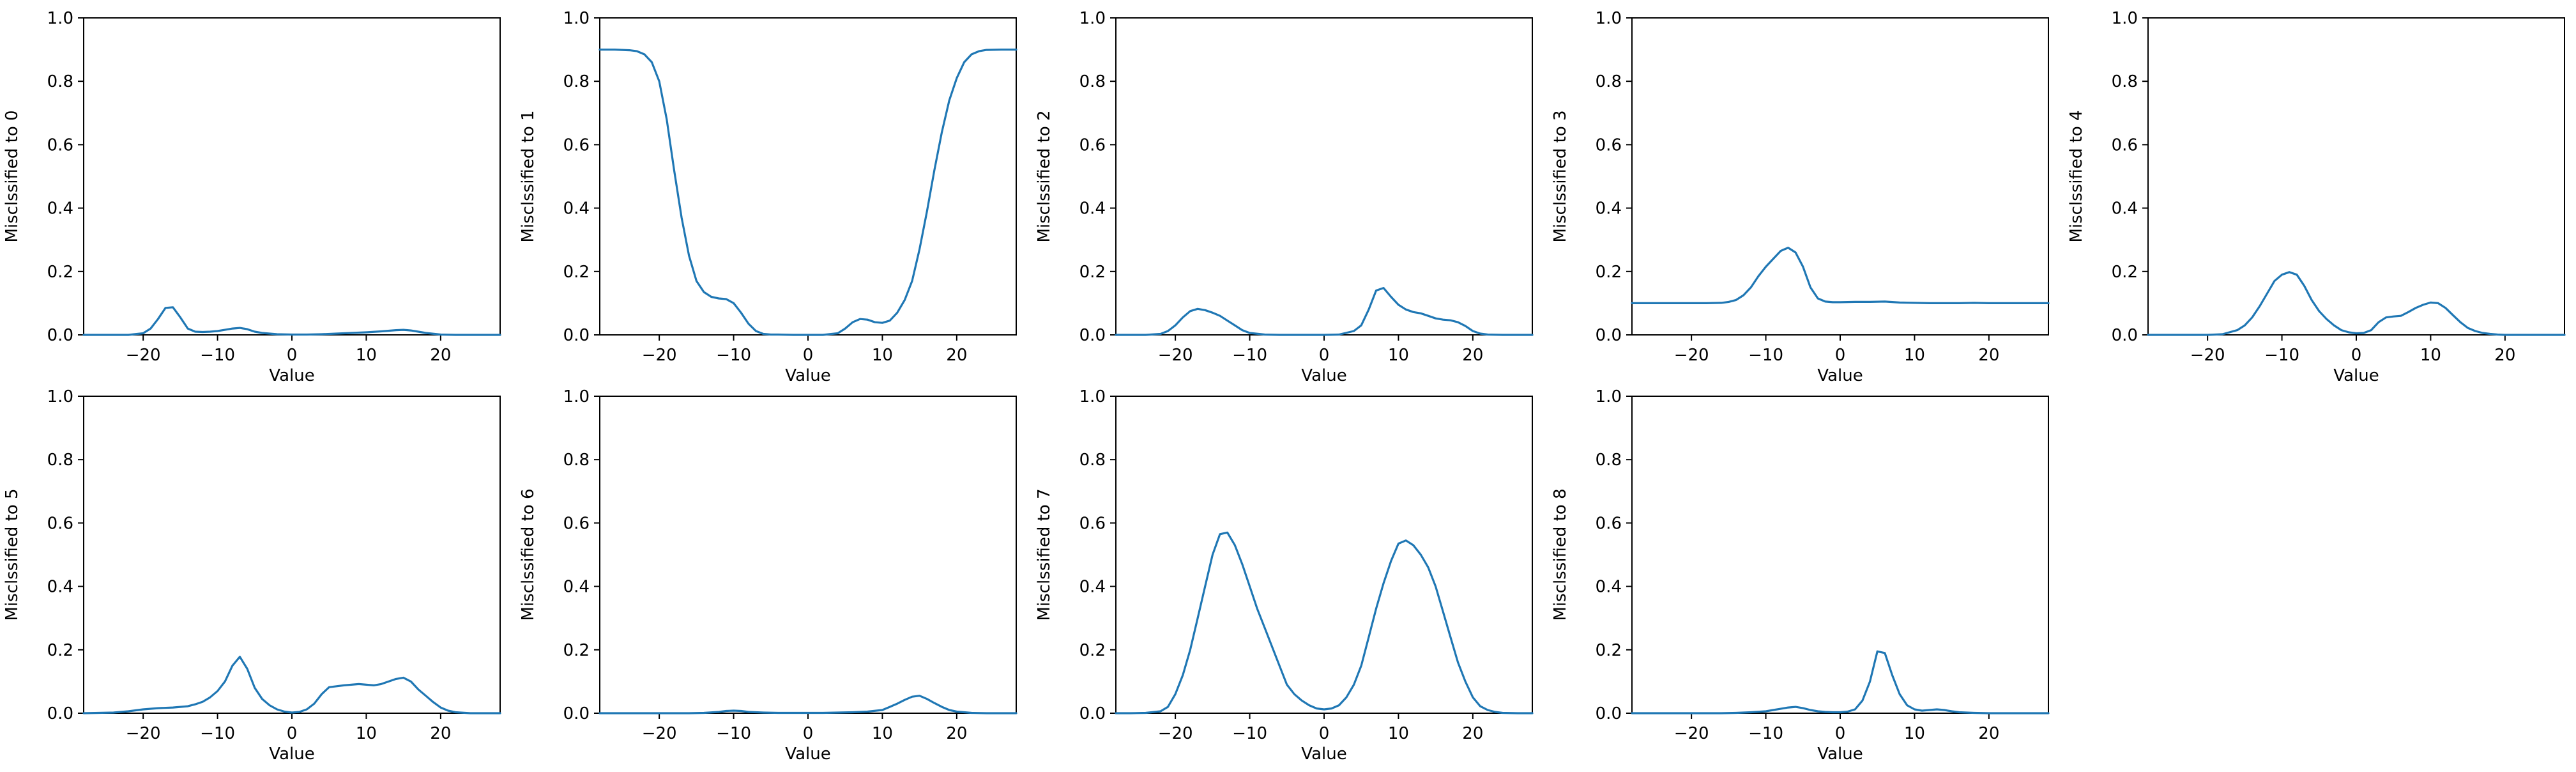  What do you see at coordinates (2076, 176) in the screenshot?
I see `y-axis-label: Misclssified to 4` at bounding box center [2076, 176].